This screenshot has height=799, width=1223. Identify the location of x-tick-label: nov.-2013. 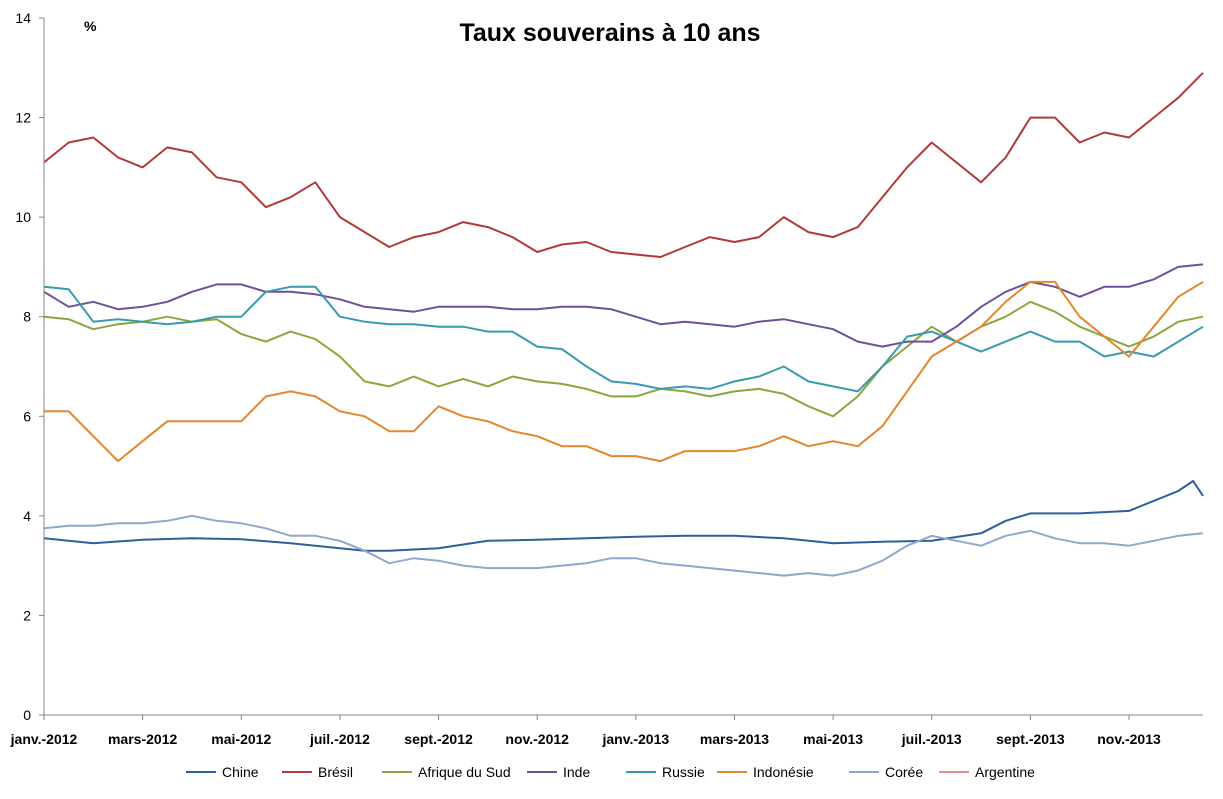
(1129, 739).